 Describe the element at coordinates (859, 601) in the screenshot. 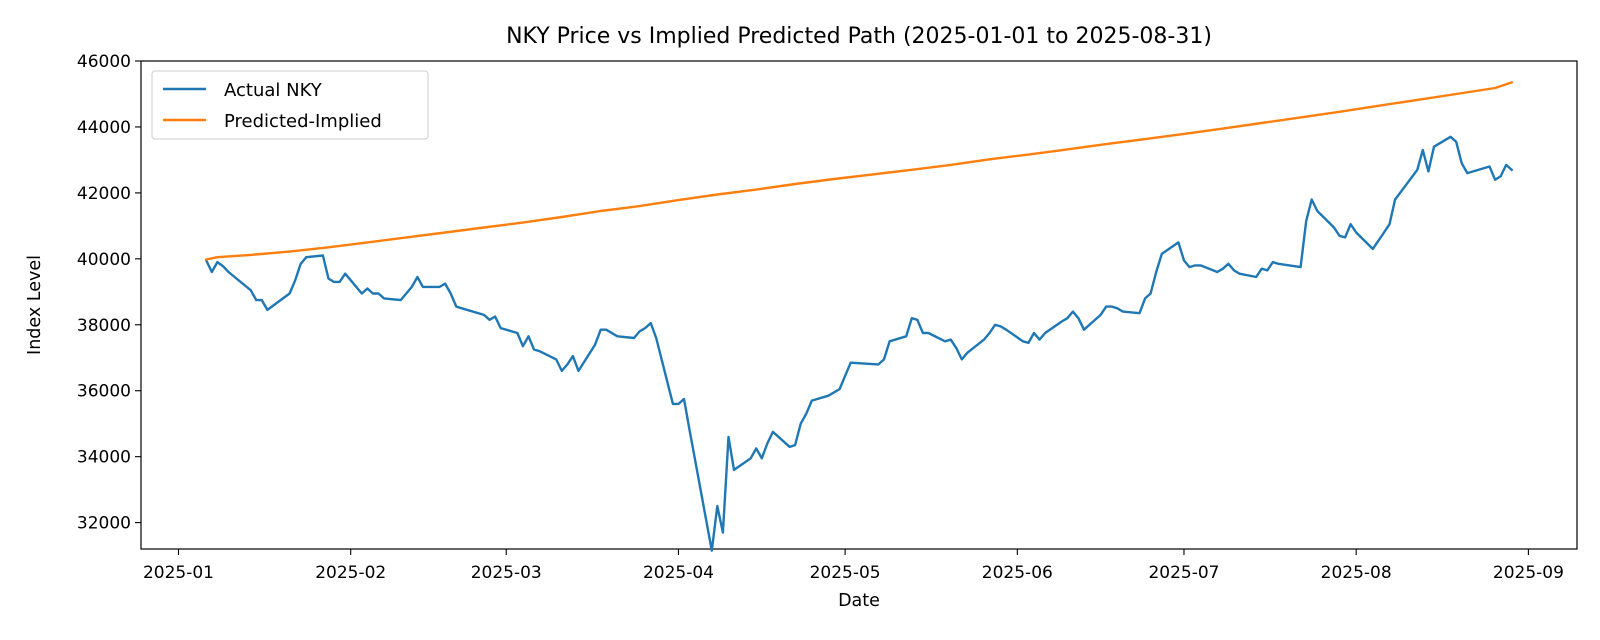

I see `x-axis-label: Date` at that location.